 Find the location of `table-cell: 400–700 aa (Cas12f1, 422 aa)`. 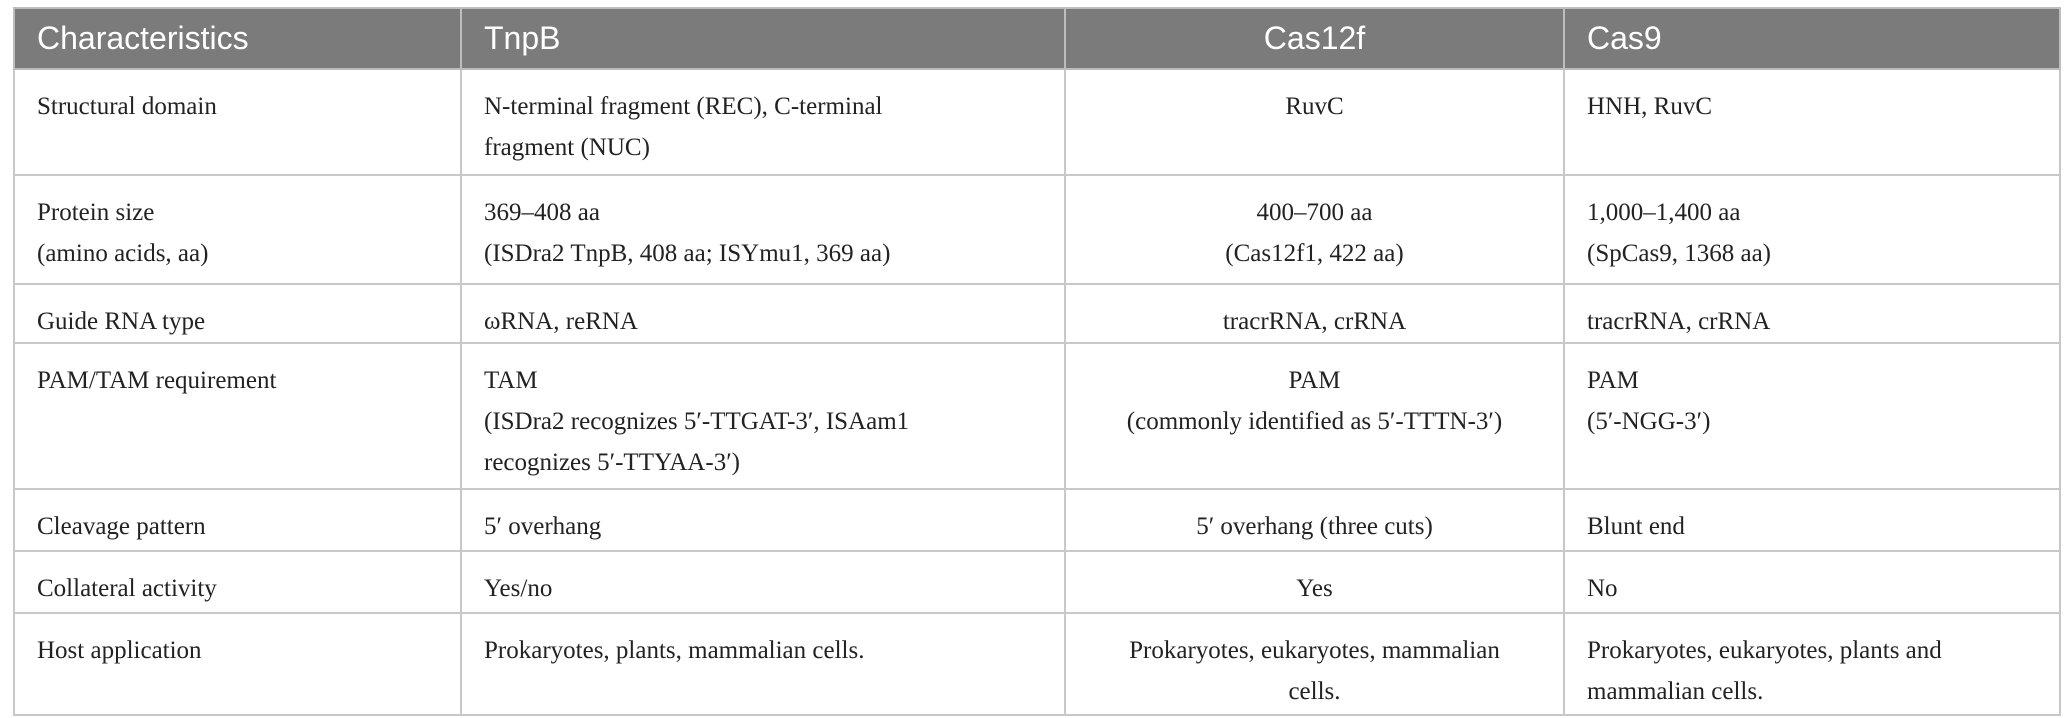

table-cell: 400–700 aa (Cas12f1, 422 aa) is located at coordinates (1314, 229).